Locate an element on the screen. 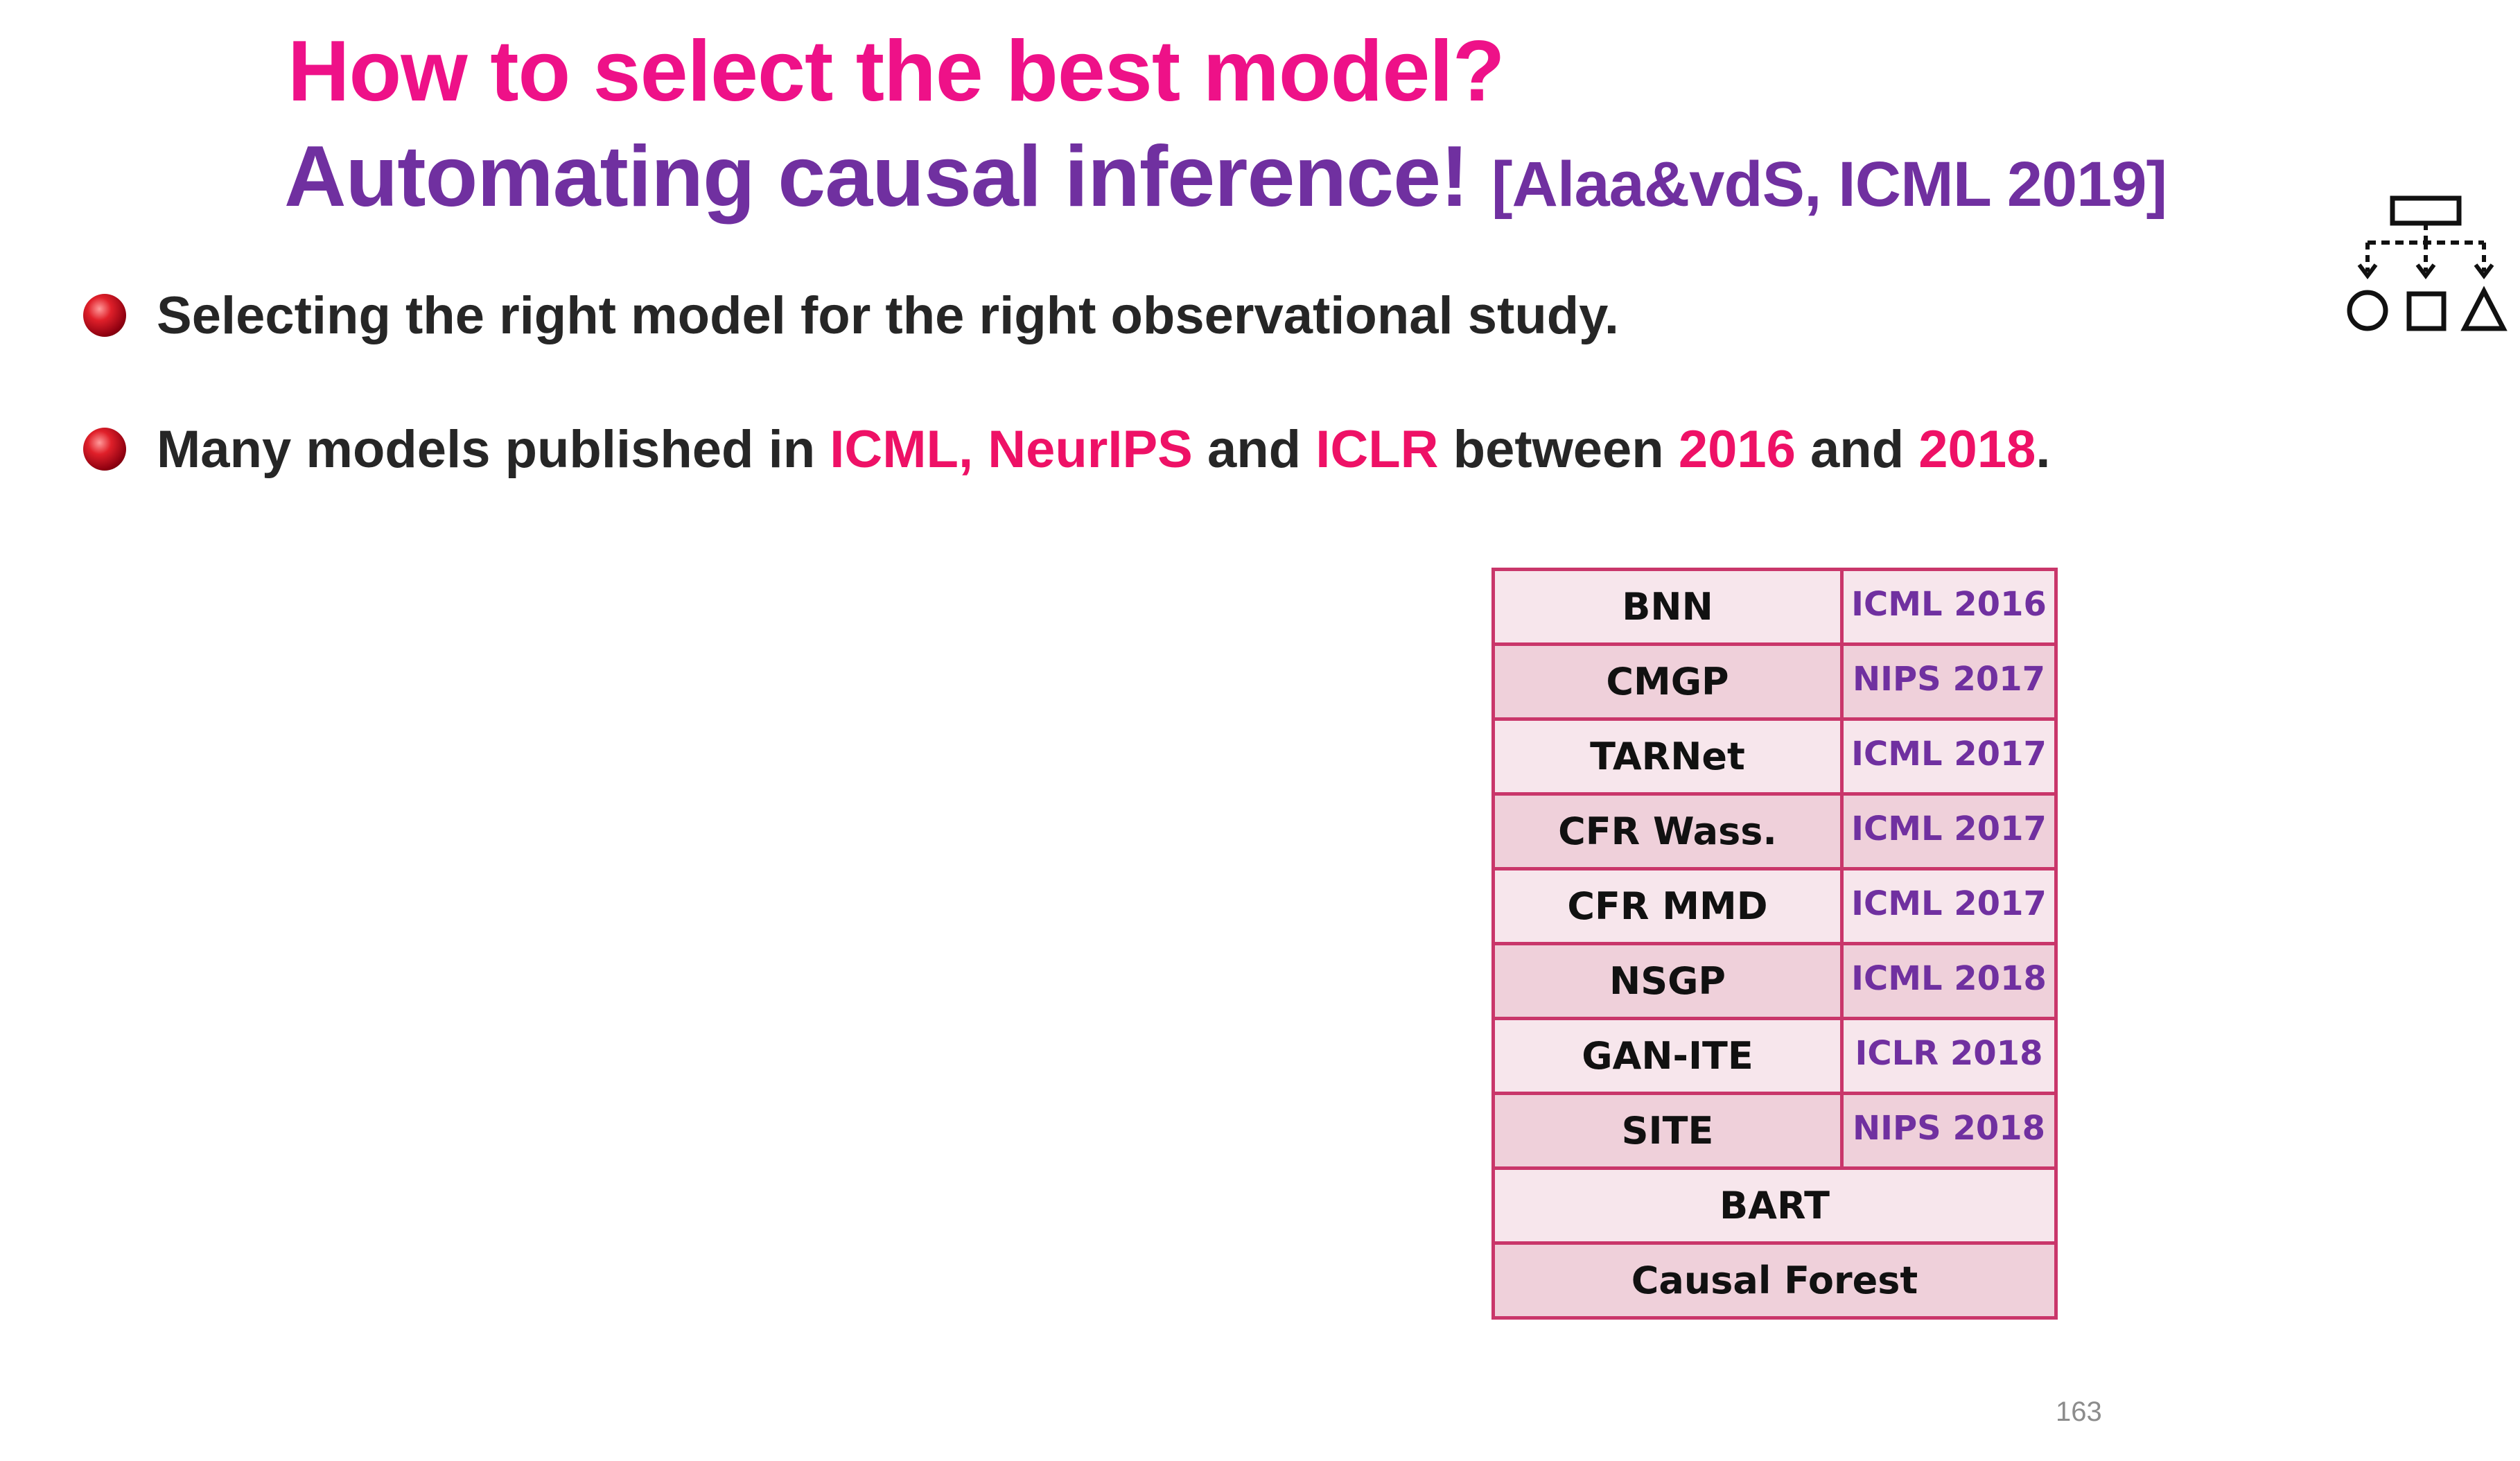 The width and height of the screenshot is (2520, 1461). table-row: CFR Wass. ICML 2017 is located at coordinates (1774, 831).